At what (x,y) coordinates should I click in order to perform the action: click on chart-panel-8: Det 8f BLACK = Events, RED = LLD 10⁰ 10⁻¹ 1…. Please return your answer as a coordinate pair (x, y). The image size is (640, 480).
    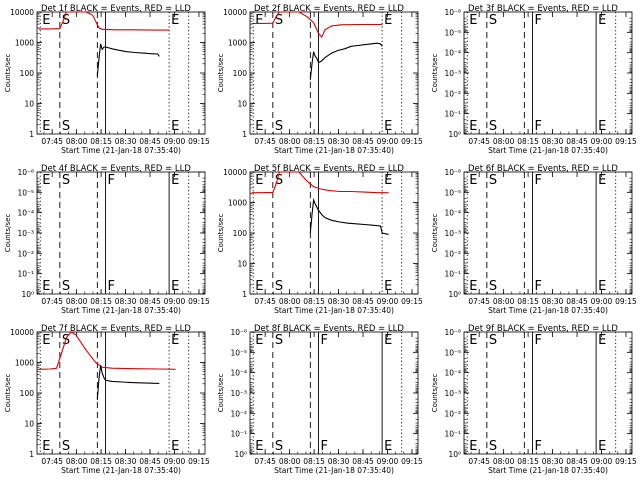
    Looking at the image, I should click on (320, 399).